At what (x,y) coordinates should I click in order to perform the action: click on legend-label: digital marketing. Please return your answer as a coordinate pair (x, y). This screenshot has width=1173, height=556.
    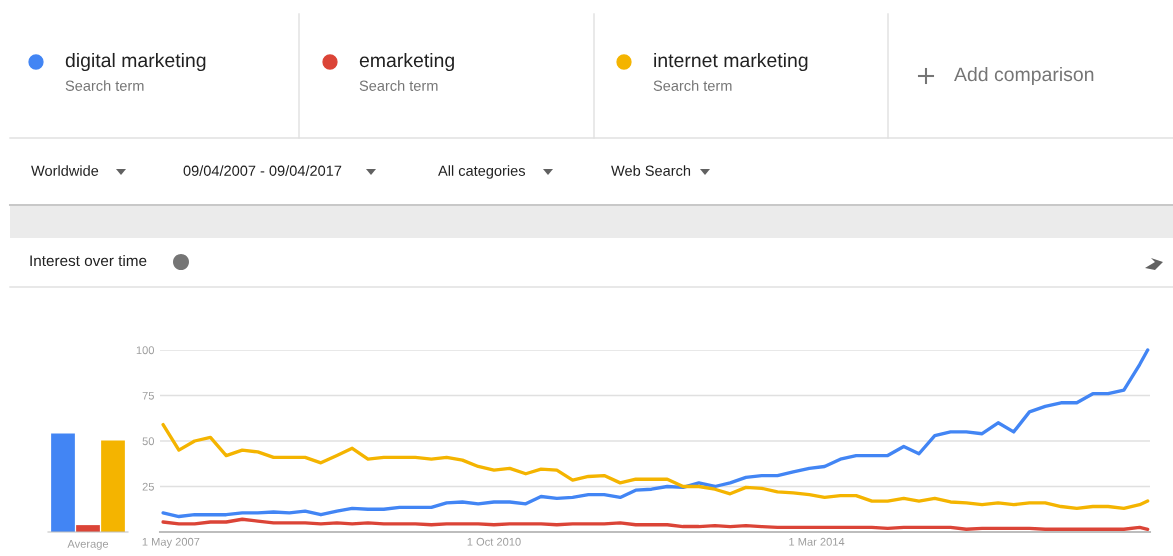
    Looking at the image, I should click on (135, 62).